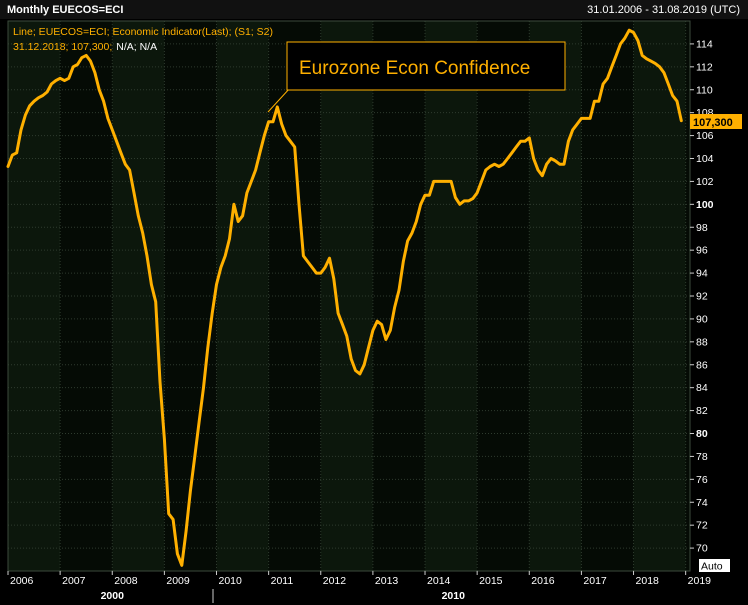  Describe the element at coordinates (454, 596) in the screenshot. I see `x-decade-label: 2010` at that location.